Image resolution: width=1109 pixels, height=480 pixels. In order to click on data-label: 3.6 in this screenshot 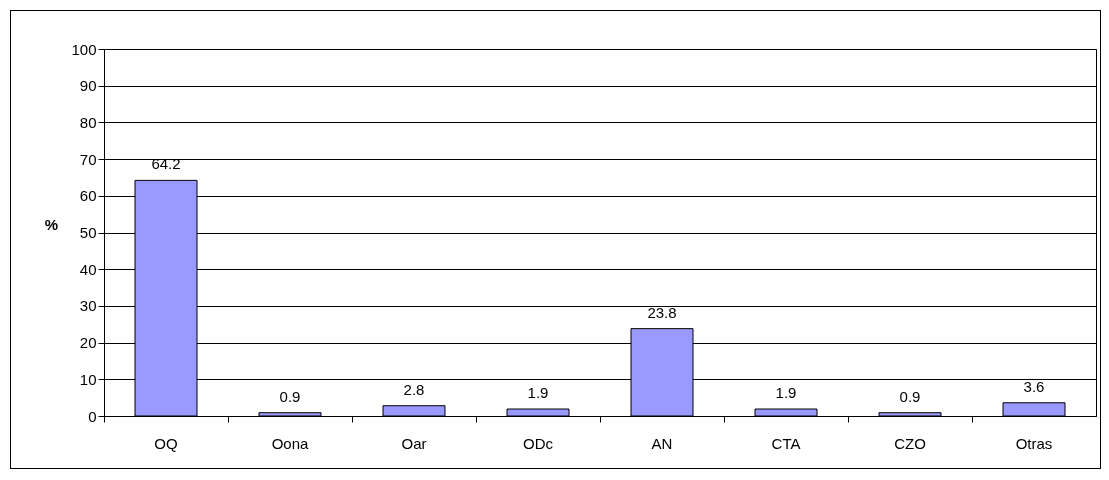, I will do `click(1034, 386)`.